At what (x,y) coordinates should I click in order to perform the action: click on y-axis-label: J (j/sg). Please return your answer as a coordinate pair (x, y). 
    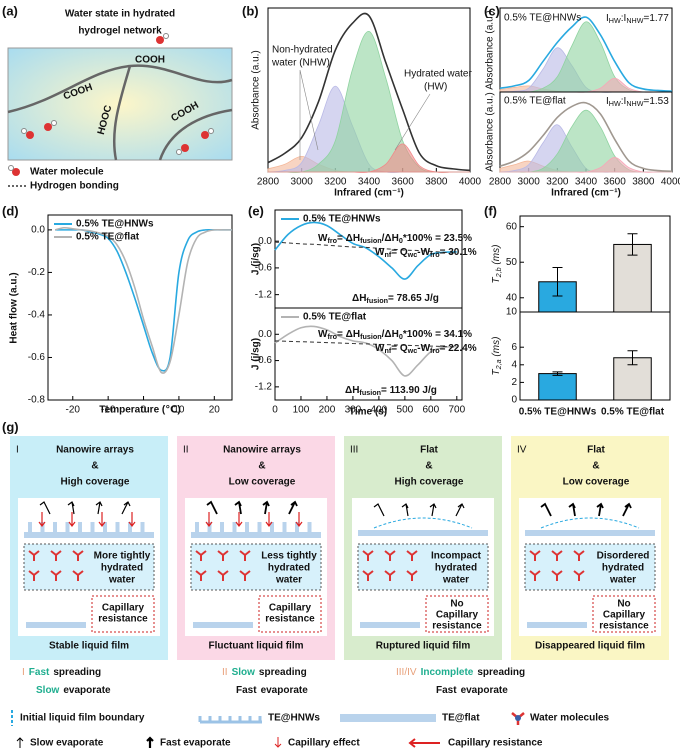
    Looking at the image, I should click on (256, 354).